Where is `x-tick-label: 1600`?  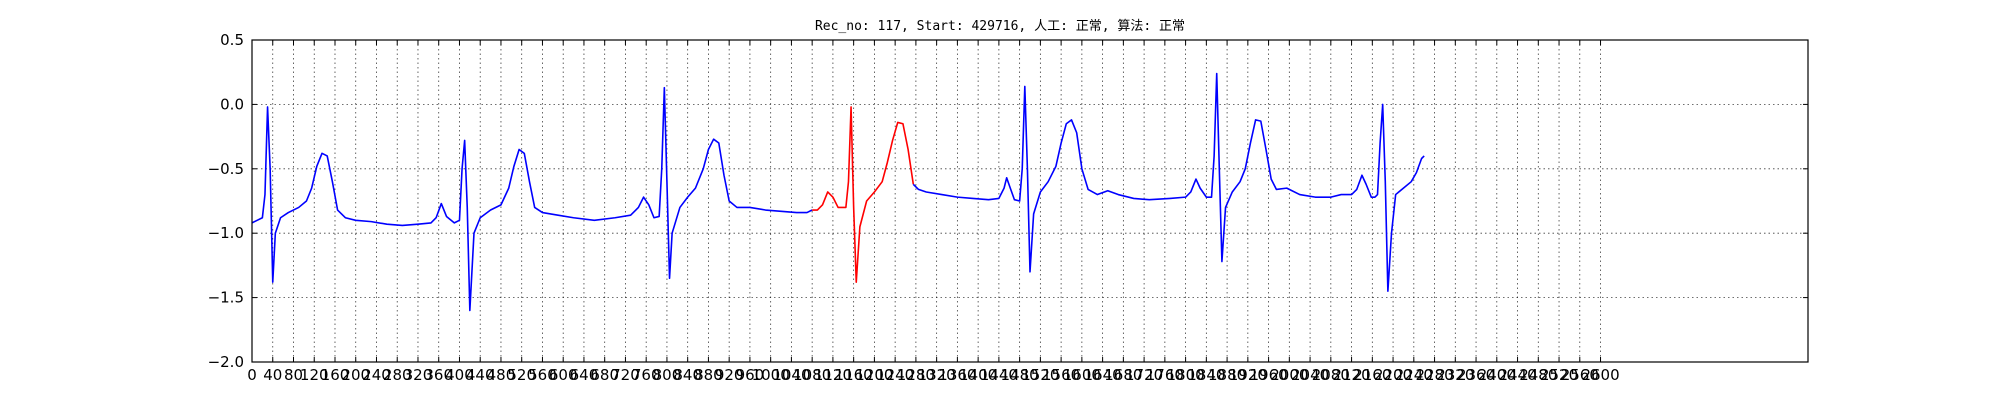
x-tick-label: 1600 is located at coordinates (1082, 375).